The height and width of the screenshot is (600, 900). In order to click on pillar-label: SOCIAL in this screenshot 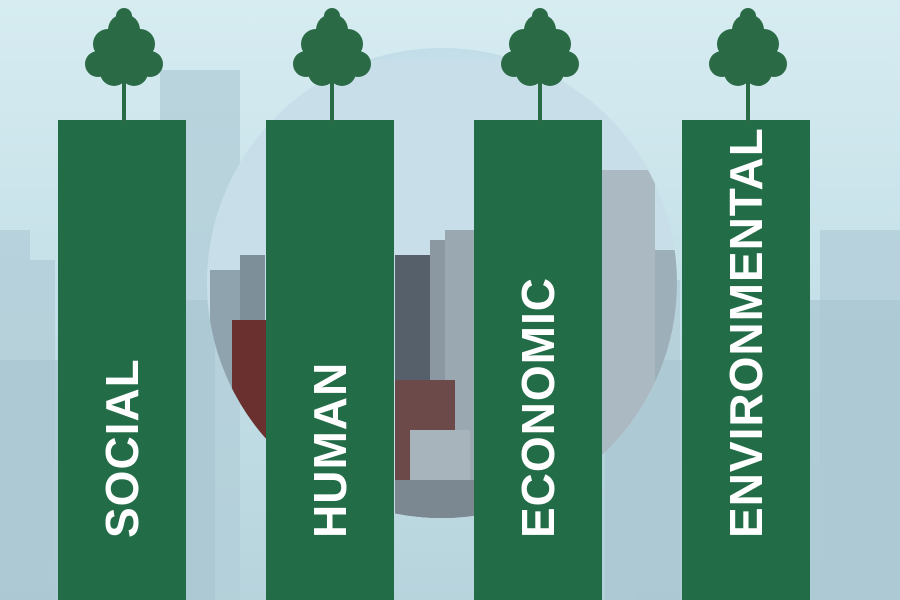, I will do `click(122, 448)`.